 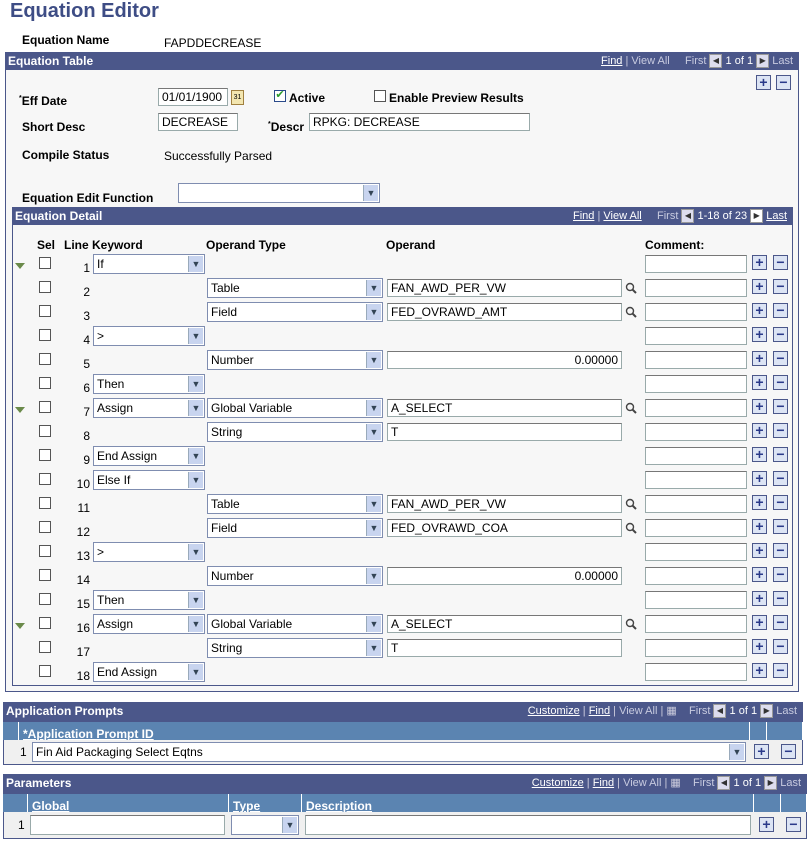 I want to click on operand-input: A_SELECT, so click(x=504, y=408).